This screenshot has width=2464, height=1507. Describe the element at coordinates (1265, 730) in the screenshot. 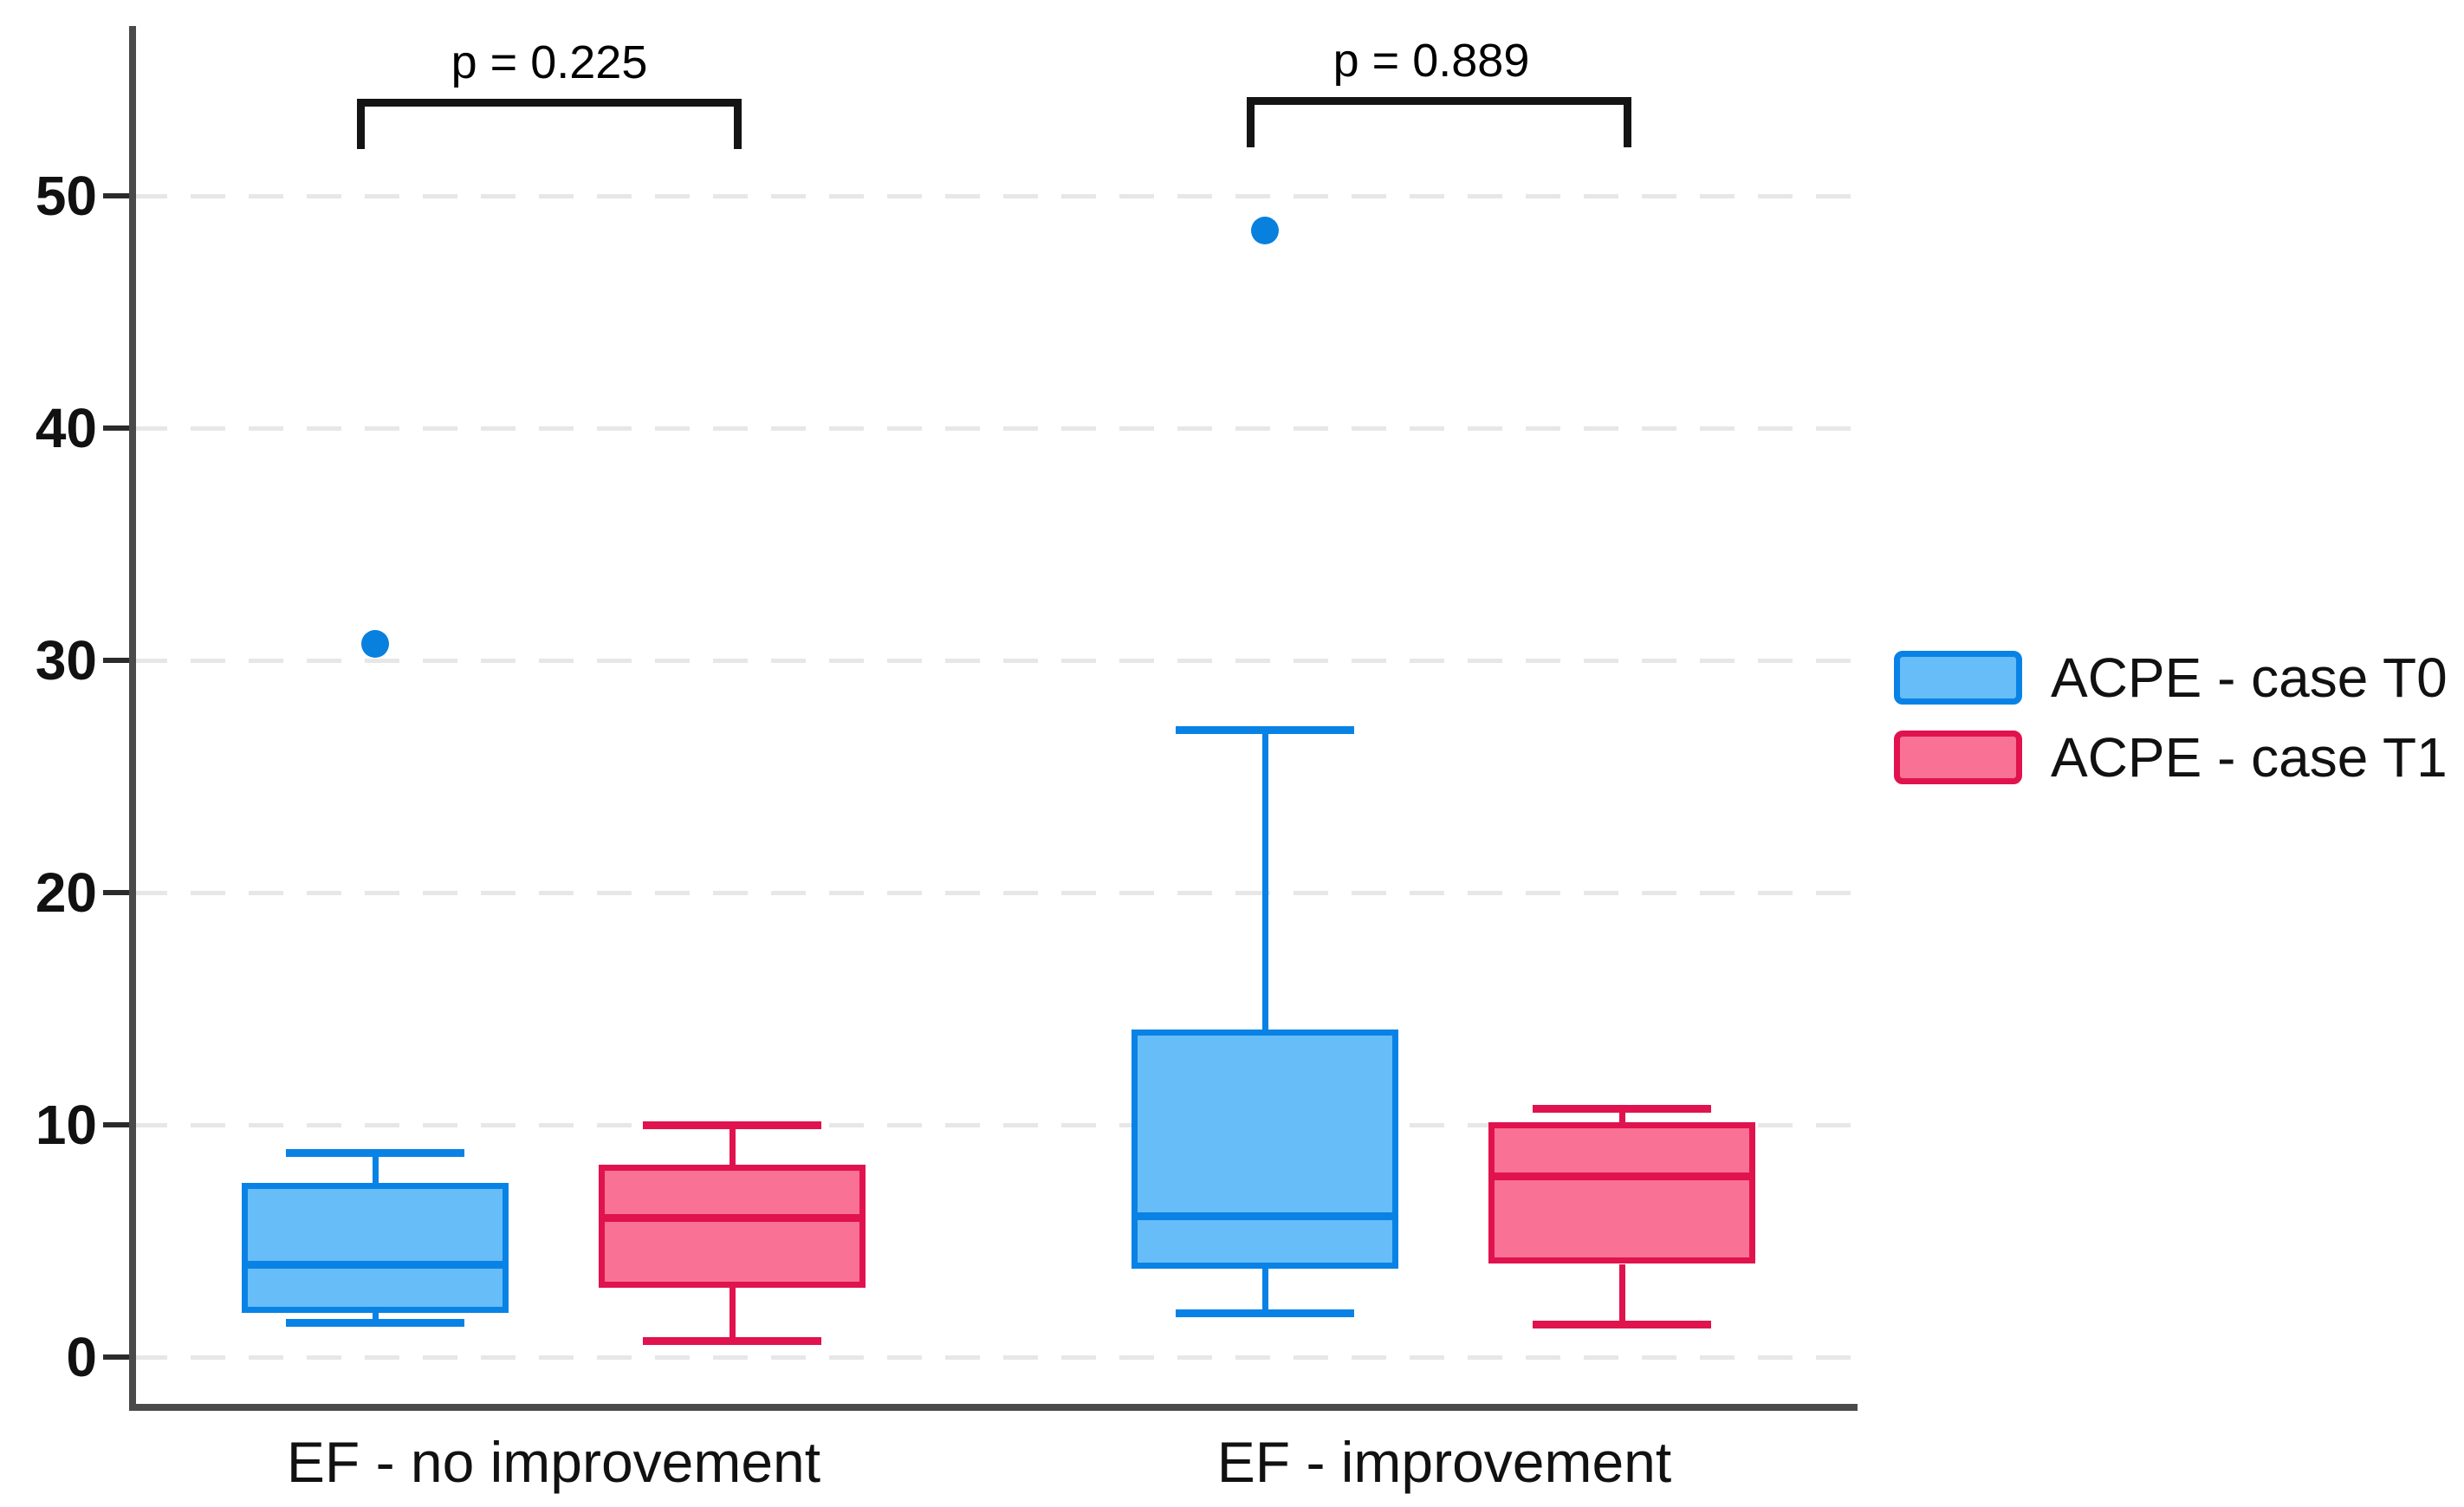

I see `whisker-cap-high-s0-g1` at that location.